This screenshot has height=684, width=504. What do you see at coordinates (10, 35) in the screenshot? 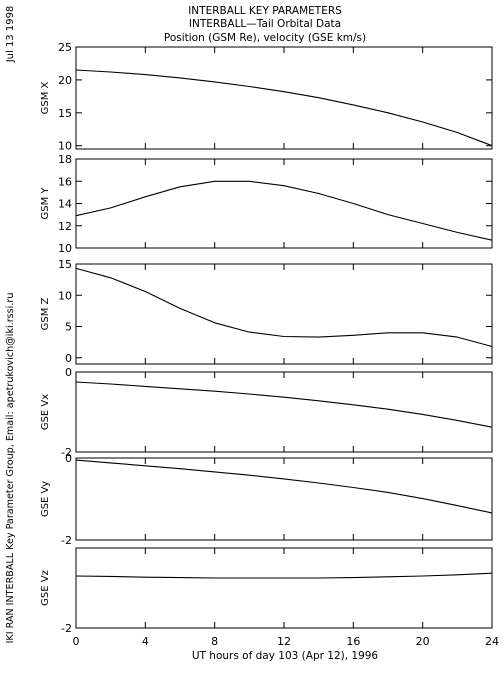
I see `side-date-label: Jul 13 1998` at bounding box center [10, 35].